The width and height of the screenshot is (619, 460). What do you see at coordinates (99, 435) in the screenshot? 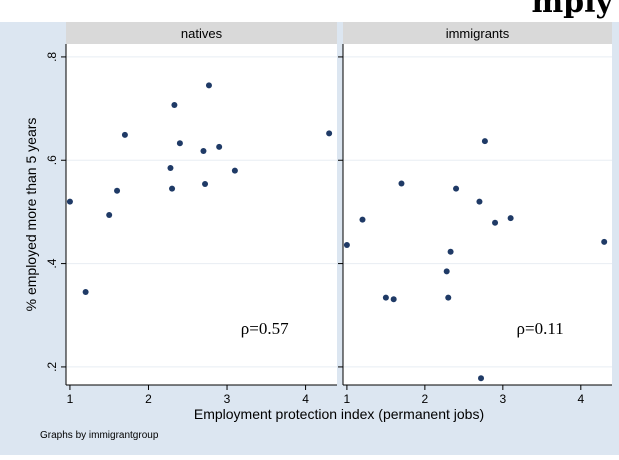
I see `graph-note: Graphs by immigrantgroup` at bounding box center [99, 435].